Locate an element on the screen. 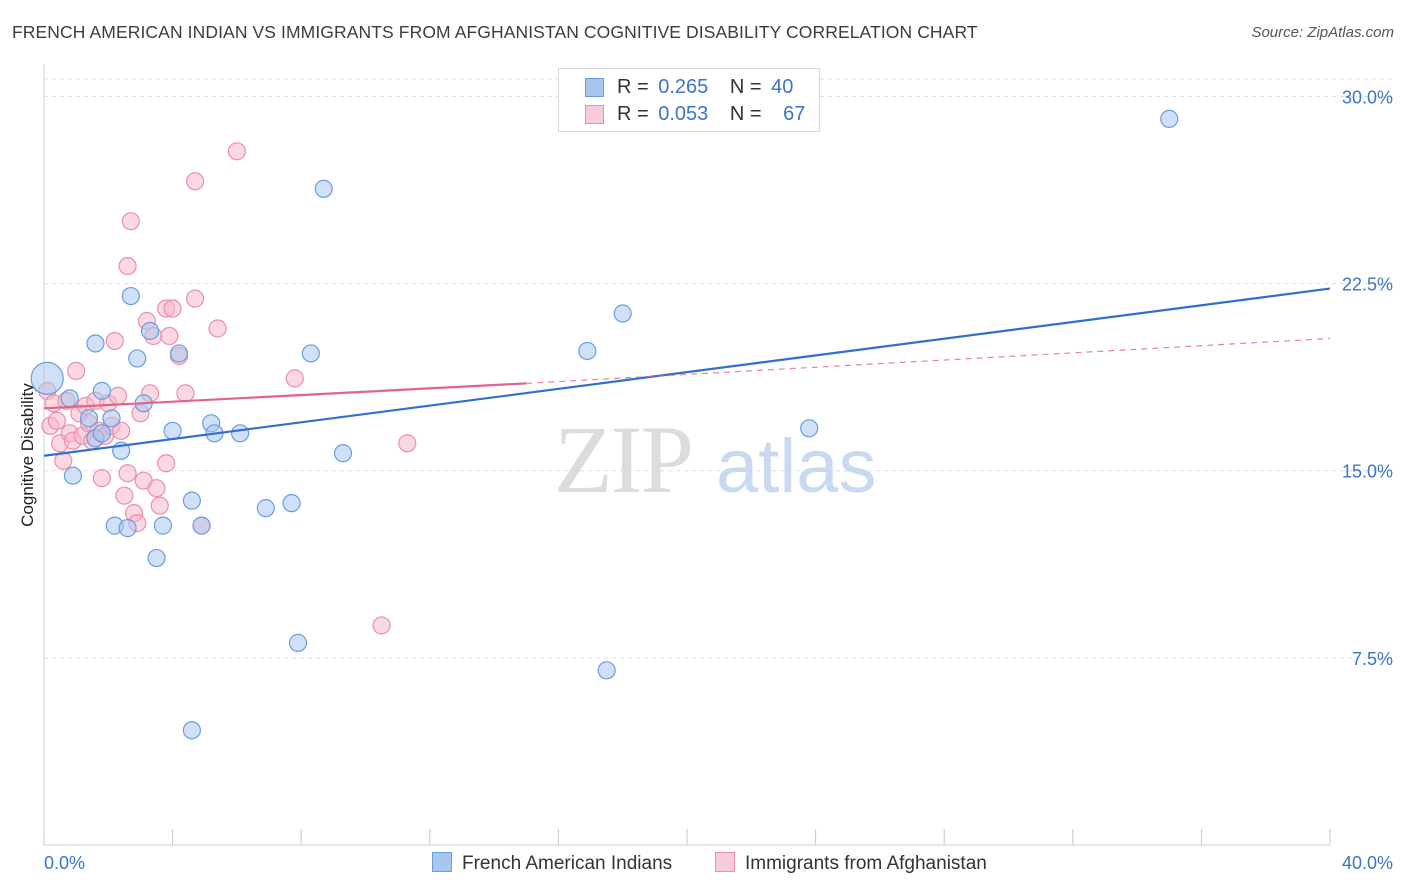 The height and width of the screenshot is (892, 1406). series-swatch-pink is located at coordinates (725, 862).